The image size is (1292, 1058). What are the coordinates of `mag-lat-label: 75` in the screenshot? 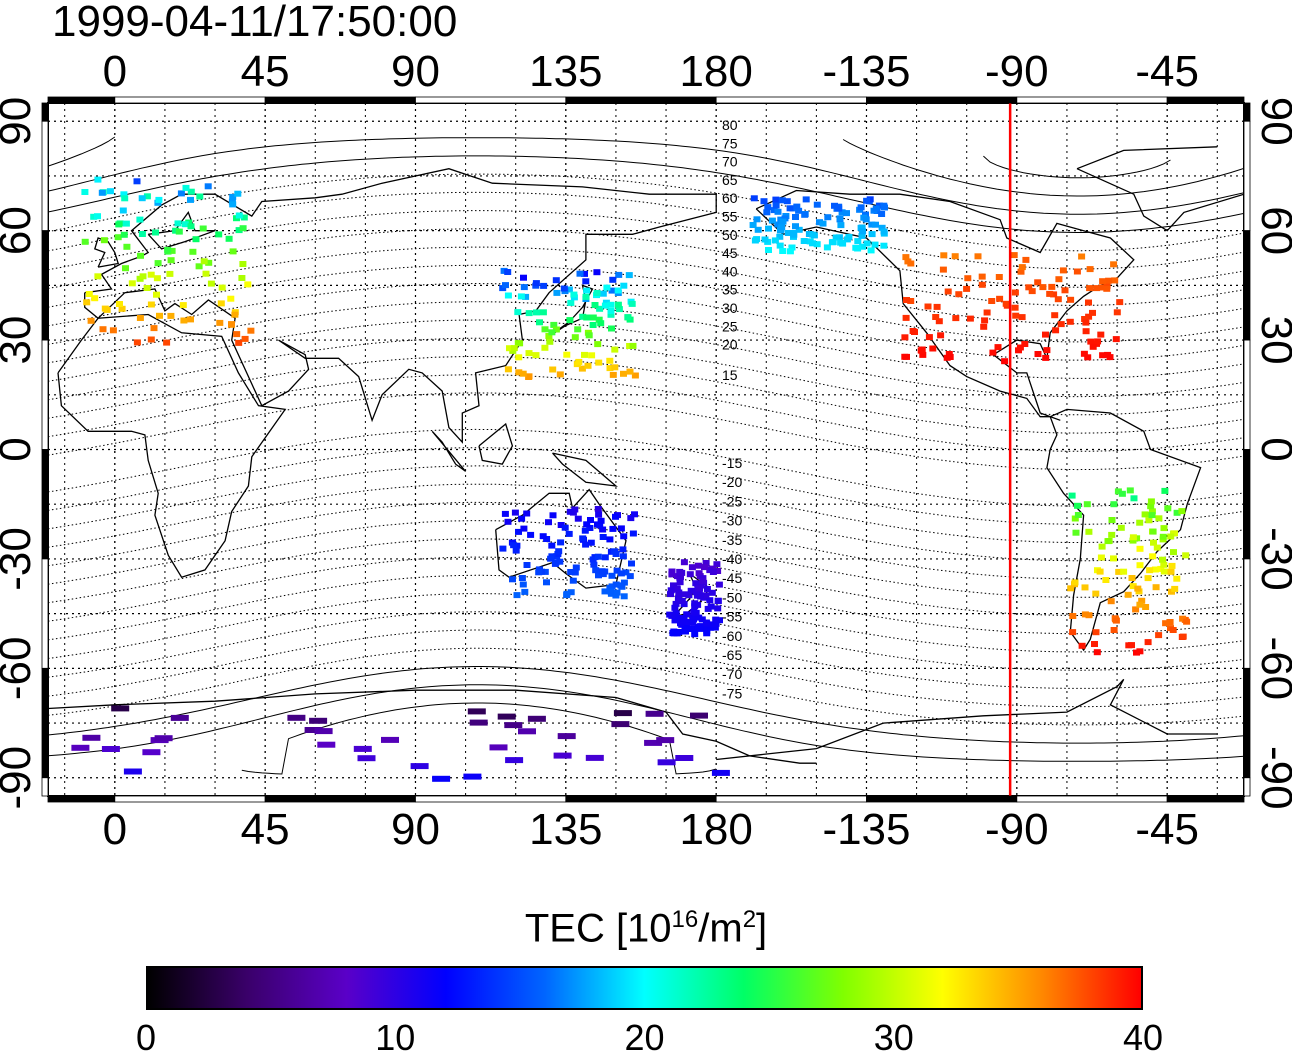 It's located at (730, 143).